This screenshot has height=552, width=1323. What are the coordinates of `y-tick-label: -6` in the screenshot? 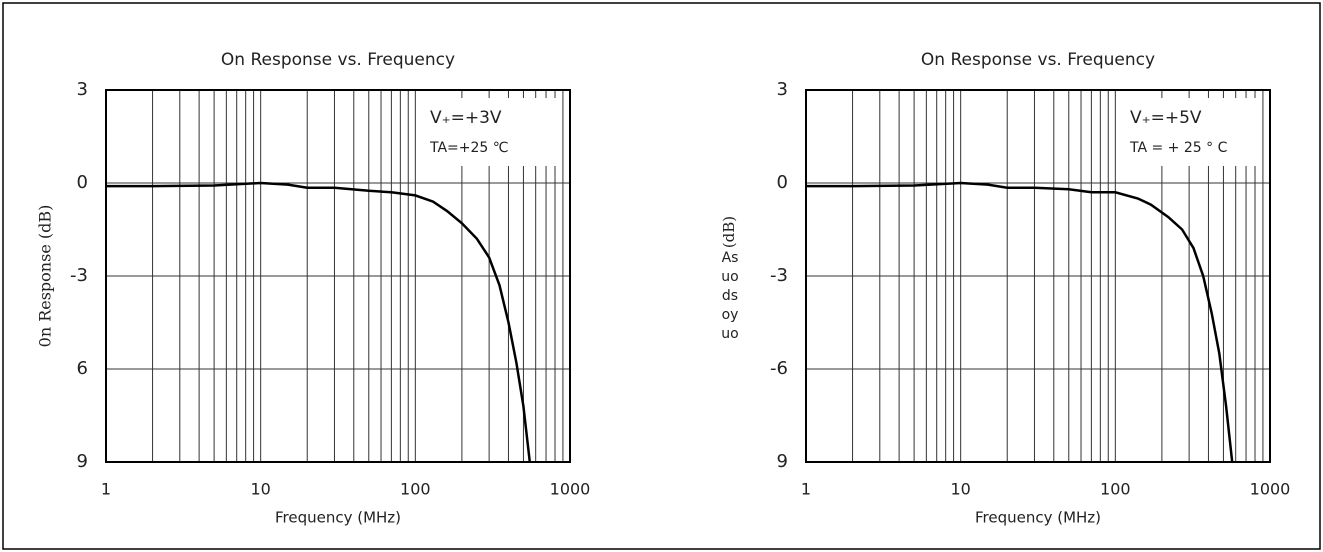 It's located at (779, 368).